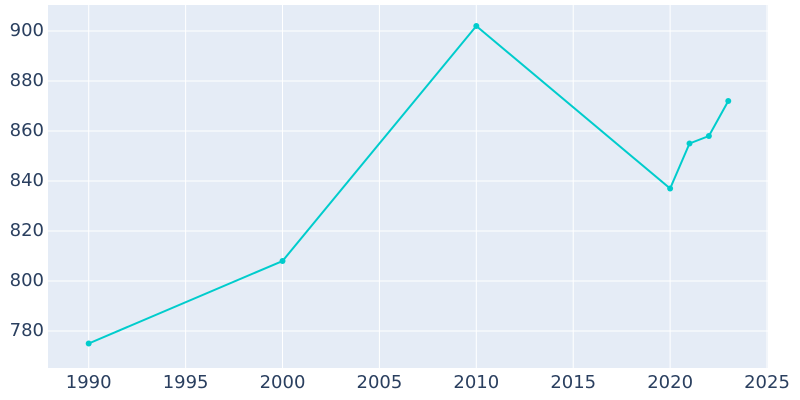 The height and width of the screenshot is (400, 800). What do you see at coordinates (27, 130) in the screenshot?
I see `y-tick-label: 860` at bounding box center [27, 130].